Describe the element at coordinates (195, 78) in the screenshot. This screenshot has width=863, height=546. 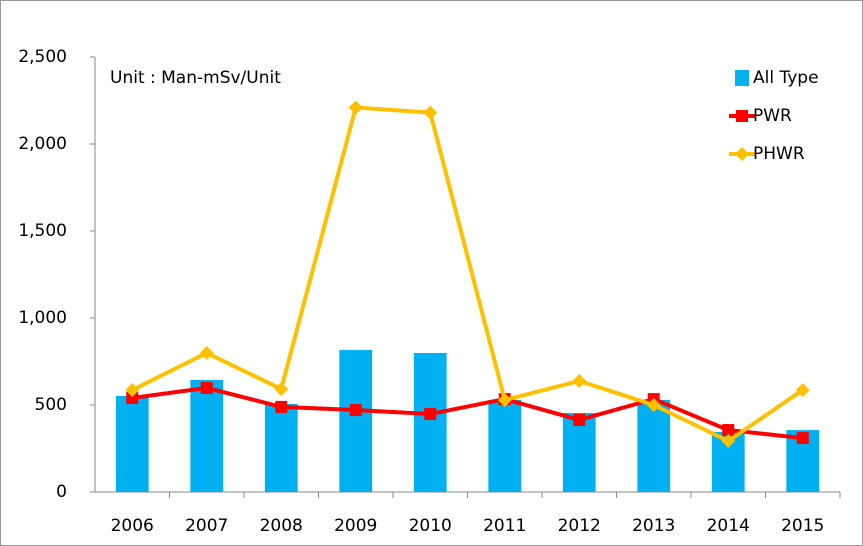
I see `annotation: Unit : Man-mSv/Unit` at that location.